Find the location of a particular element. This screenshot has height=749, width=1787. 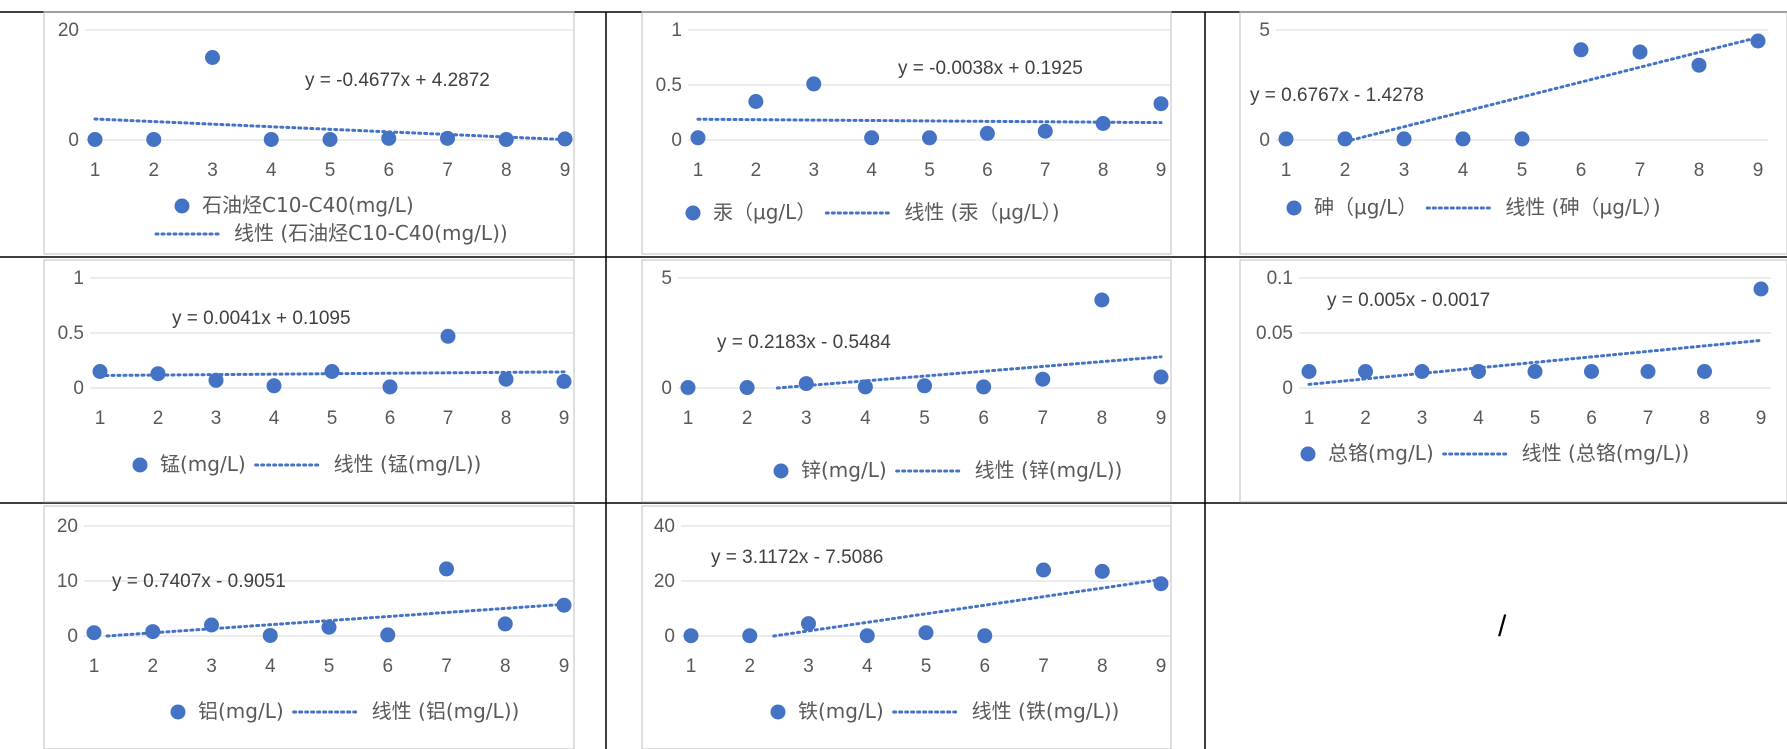

empty-cell-mark: / is located at coordinates (1502, 626).